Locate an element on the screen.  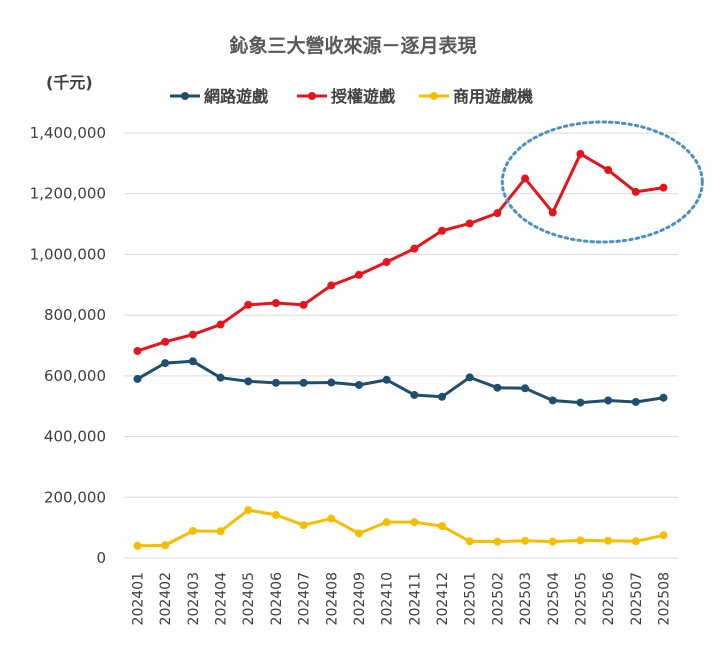
y-unit-label: (千元) is located at coordinates (69, 82).